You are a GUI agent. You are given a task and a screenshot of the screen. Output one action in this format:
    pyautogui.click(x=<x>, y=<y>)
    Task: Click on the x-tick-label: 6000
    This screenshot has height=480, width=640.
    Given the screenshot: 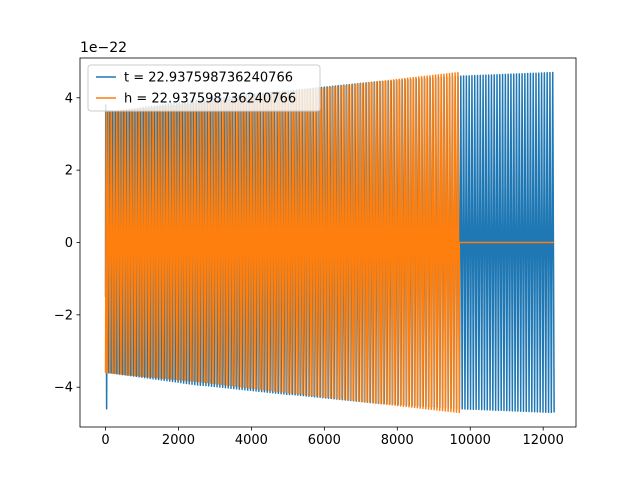 What is the action you would take?
    pyautogui.click(x=324, y=440)
    